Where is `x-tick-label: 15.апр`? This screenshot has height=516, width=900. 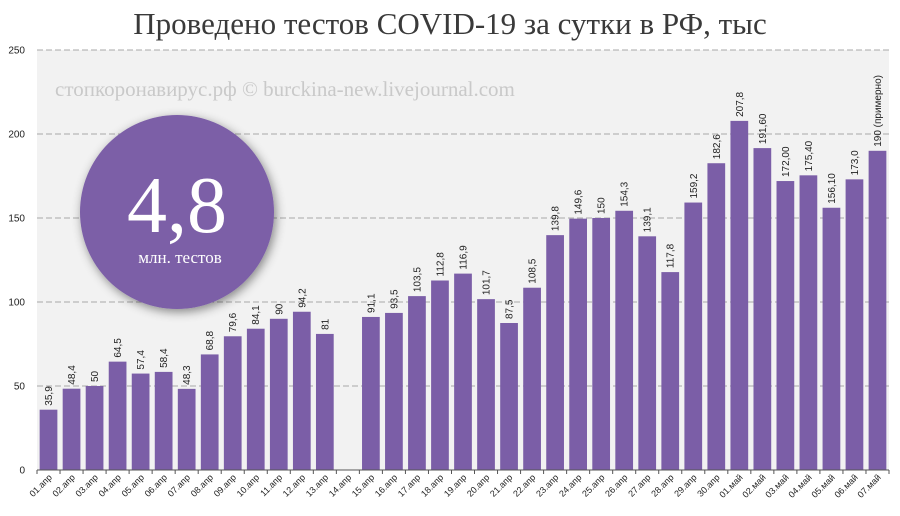 x-tick-label: 15.апр is located at coordinates (363, 485).